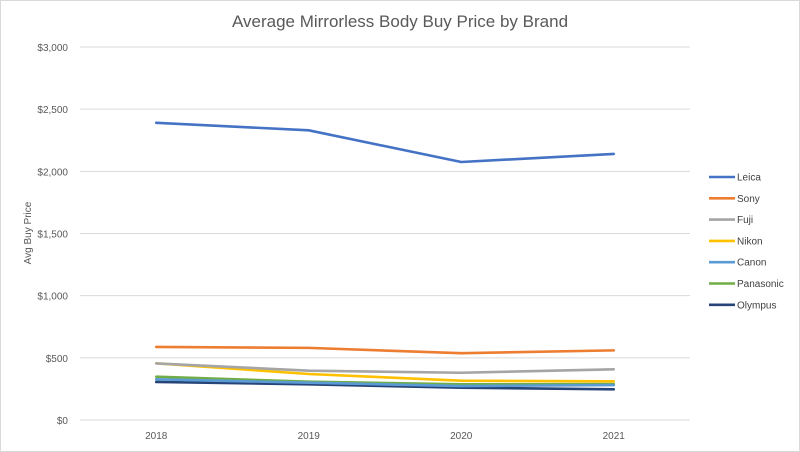 This screenshot has height=452, width=800. I want to click on series-line-fuji, so click(385, 368).